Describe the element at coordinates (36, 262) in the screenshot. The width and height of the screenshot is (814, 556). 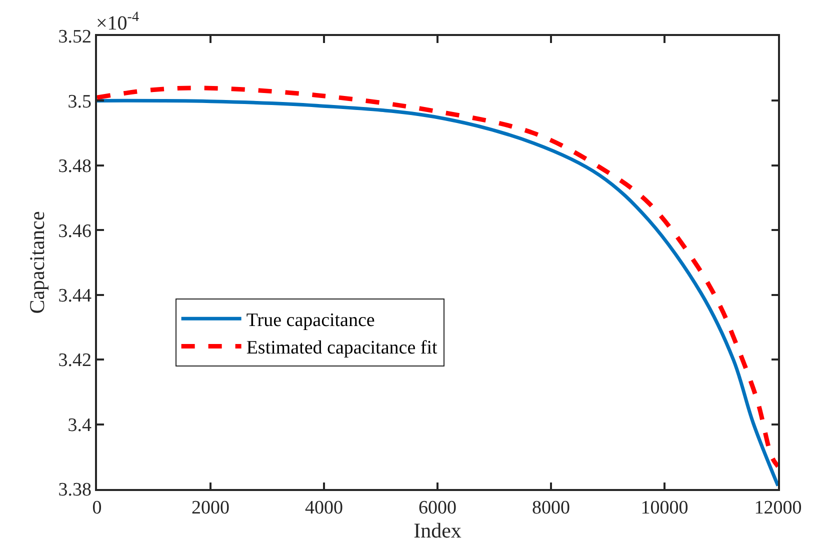
I see `y-axis-title: Capacitance` at that location.